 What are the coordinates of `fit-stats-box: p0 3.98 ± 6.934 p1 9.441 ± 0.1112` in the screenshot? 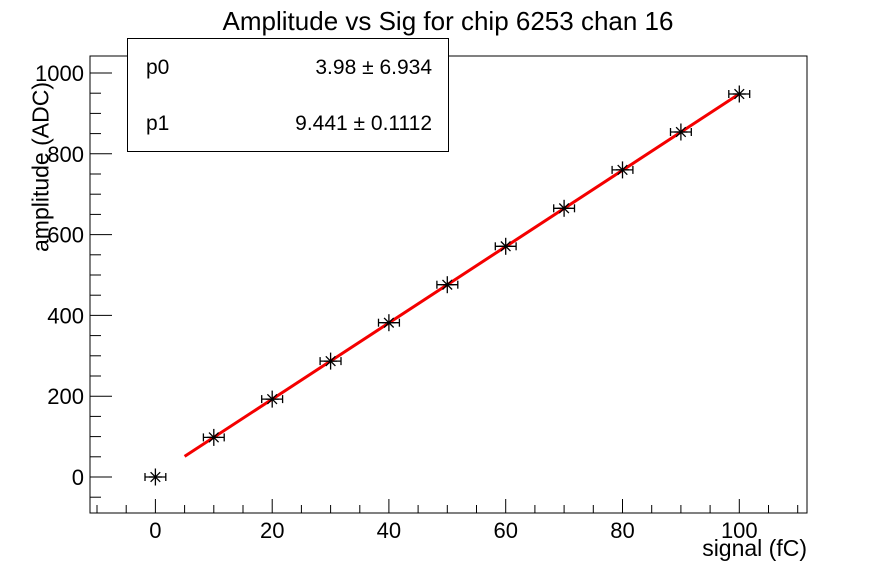 It's located at (288, 95).